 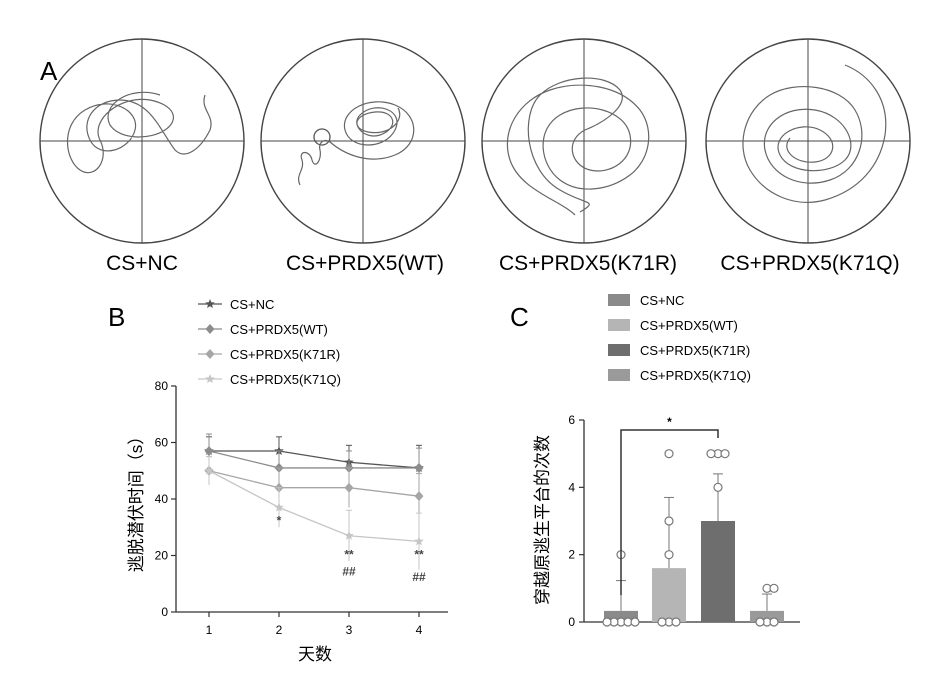 I want to click on line-chart: 0204060801234***##**##, so click(x=301, y=508).